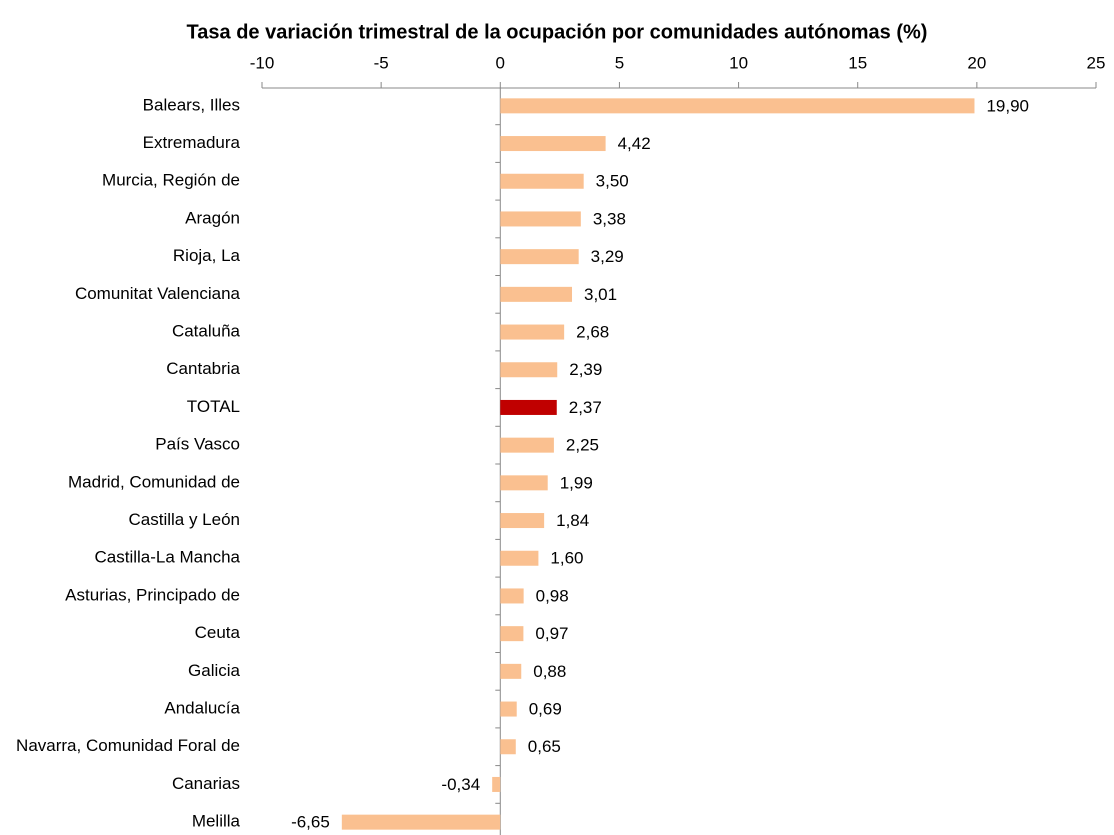 This screenshot has width=1114, height=835. I want to click on value-label: 4,42, so click(634, 143).